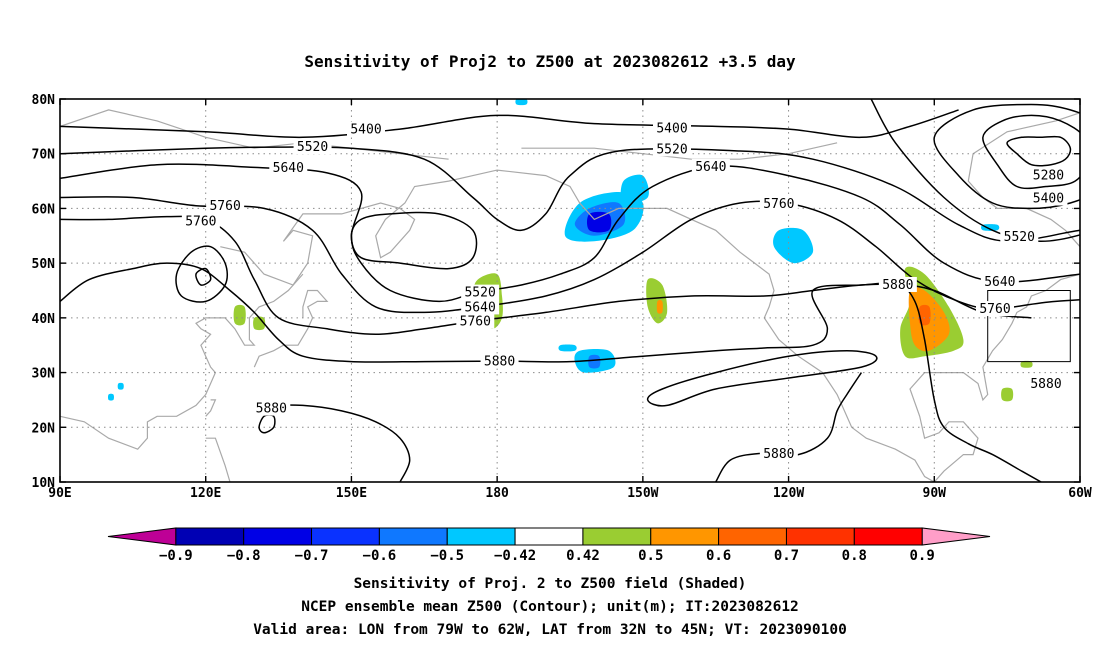  What do you see at coordinates (935, 493) in the screenshot?
I see `lon-tick-label-6: 90W` at bounding box center [935, 493].